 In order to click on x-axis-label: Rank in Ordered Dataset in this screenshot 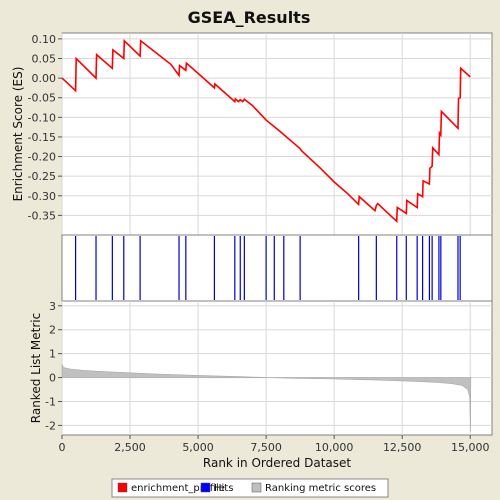, I will do `click(277, 463)`.